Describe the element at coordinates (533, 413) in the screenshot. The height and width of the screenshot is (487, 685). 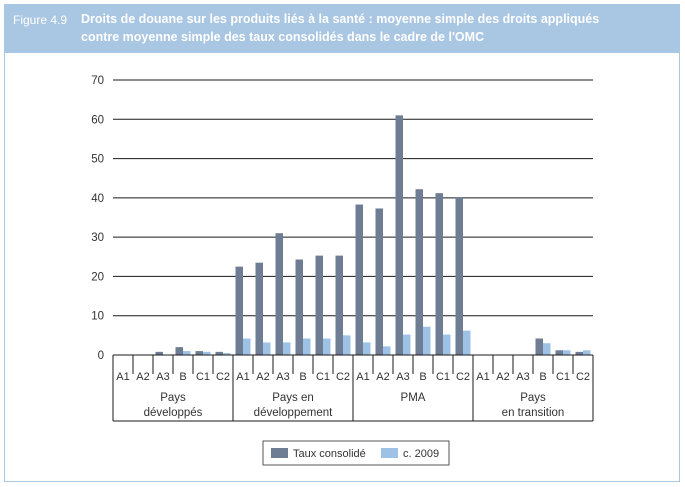
I see `group-label-line2: en transition` at that location.